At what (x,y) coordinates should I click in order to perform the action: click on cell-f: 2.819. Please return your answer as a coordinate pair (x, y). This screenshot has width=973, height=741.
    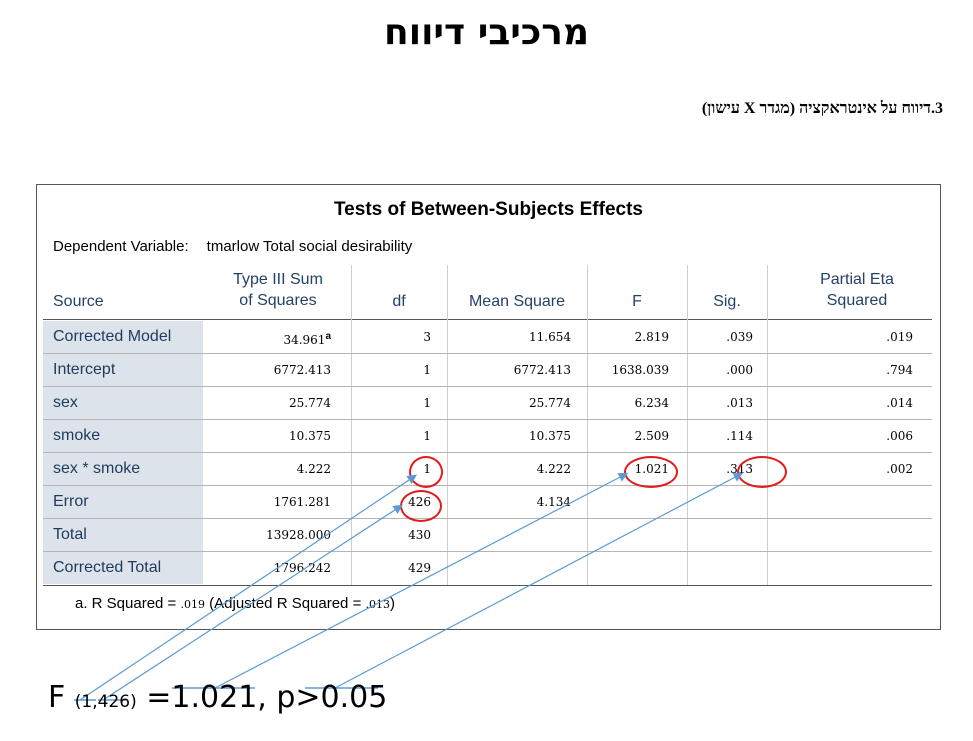
    Looking at the image, I should click on (651, 337).